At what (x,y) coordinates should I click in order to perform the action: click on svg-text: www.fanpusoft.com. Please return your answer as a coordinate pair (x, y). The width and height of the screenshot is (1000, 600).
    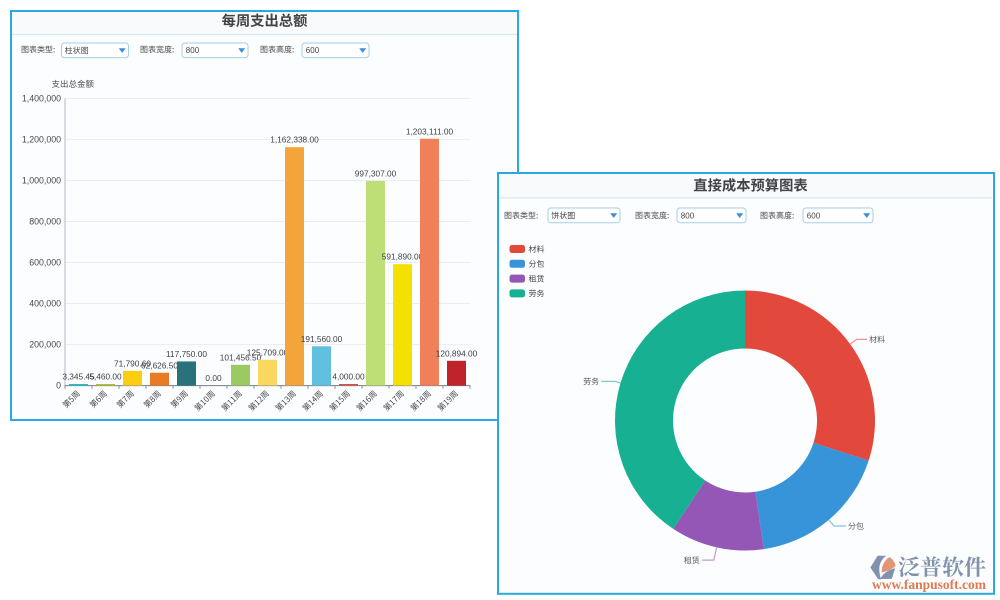
    Looking at the image, I should click on (929, 584).